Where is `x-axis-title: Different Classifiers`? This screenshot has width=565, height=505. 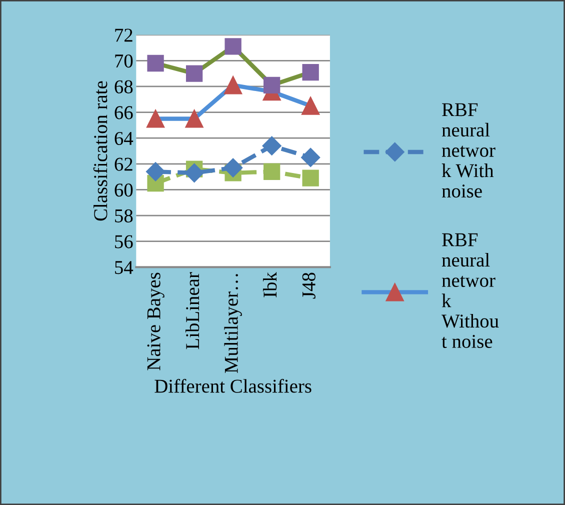 x-axis-title: Different Classifiers is located at coordinates (233, 385).